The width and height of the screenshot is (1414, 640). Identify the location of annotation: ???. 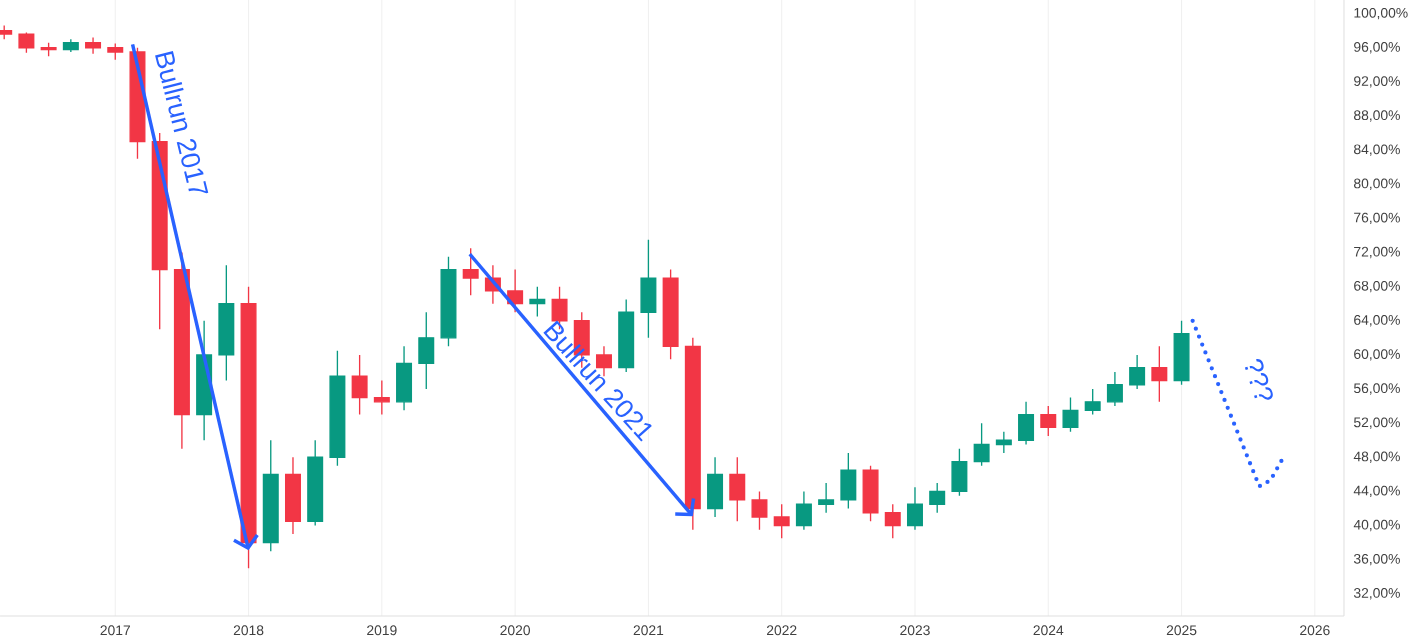
(1258, 379).